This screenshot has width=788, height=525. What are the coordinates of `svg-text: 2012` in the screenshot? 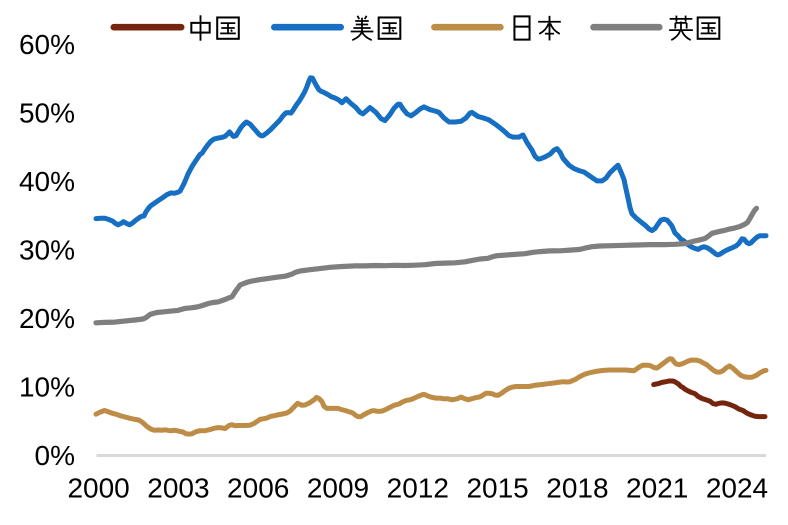 It's located at (418, 488).